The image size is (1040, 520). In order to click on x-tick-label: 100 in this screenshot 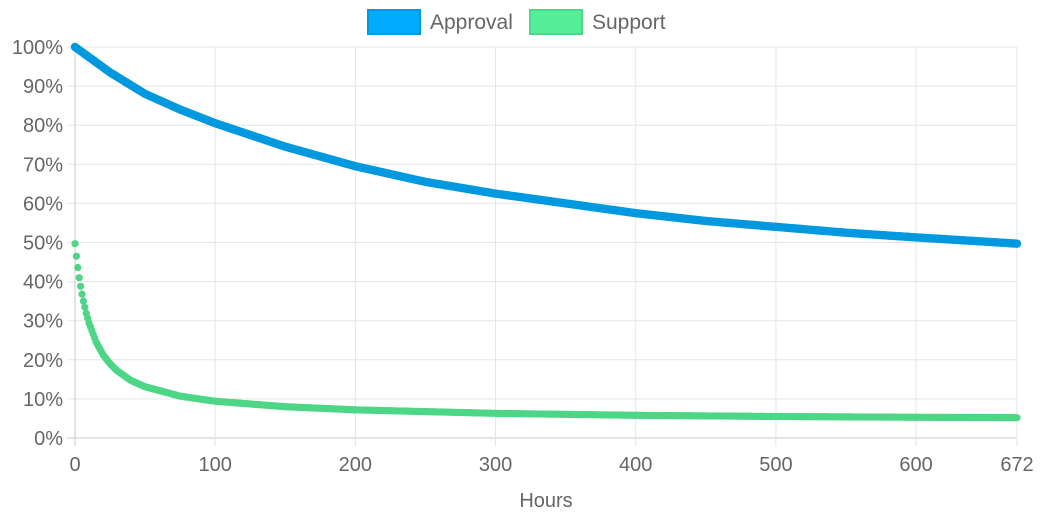, I will do `click(214, 465)`.